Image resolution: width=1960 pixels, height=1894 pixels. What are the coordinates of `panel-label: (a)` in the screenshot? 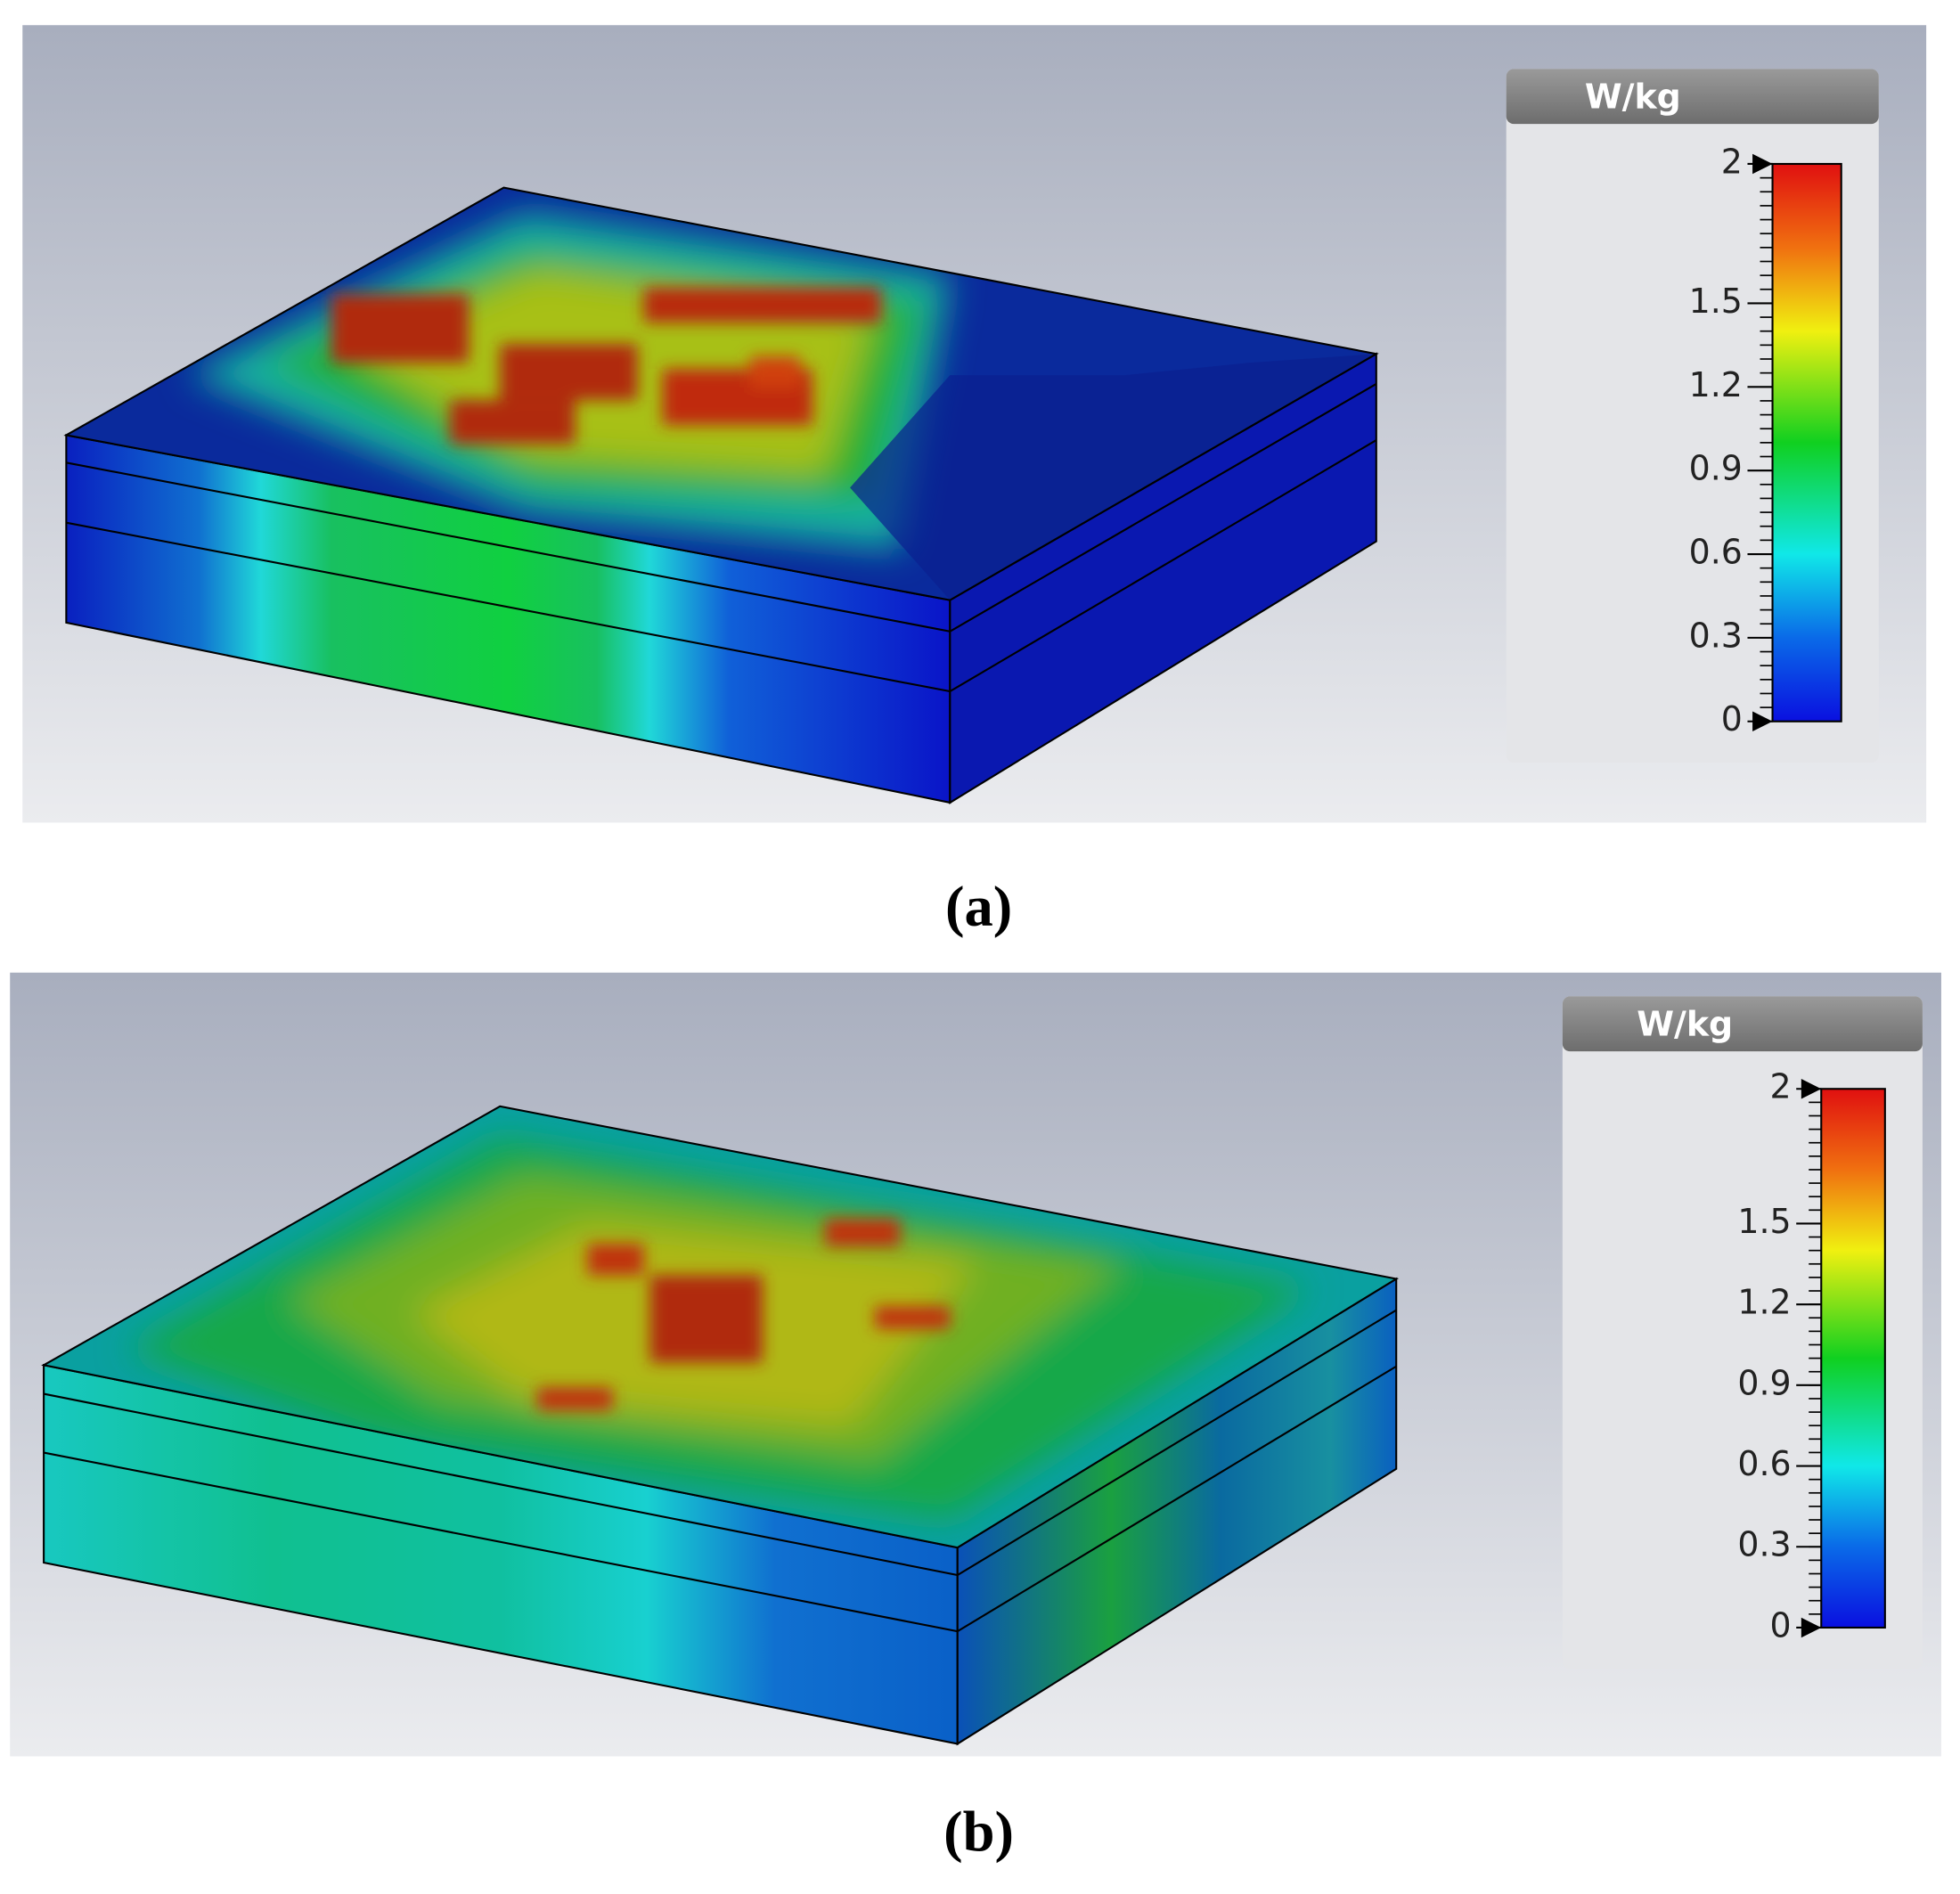 It's located at (978, 906).